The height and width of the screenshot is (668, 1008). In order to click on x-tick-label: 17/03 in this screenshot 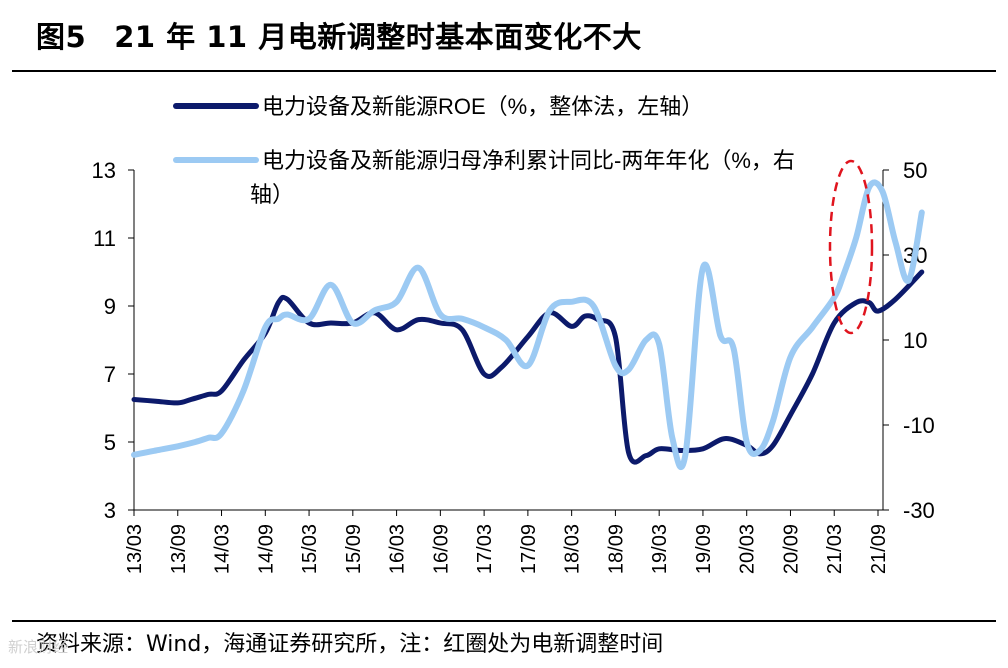, I will do `click(485, 549)`.